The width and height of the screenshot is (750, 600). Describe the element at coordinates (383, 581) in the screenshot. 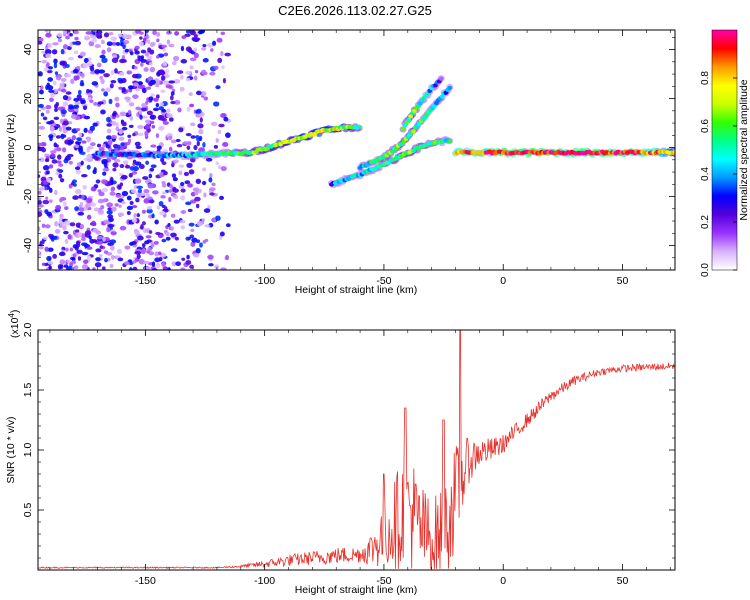

I see `x-tick-label: -50` at that location.